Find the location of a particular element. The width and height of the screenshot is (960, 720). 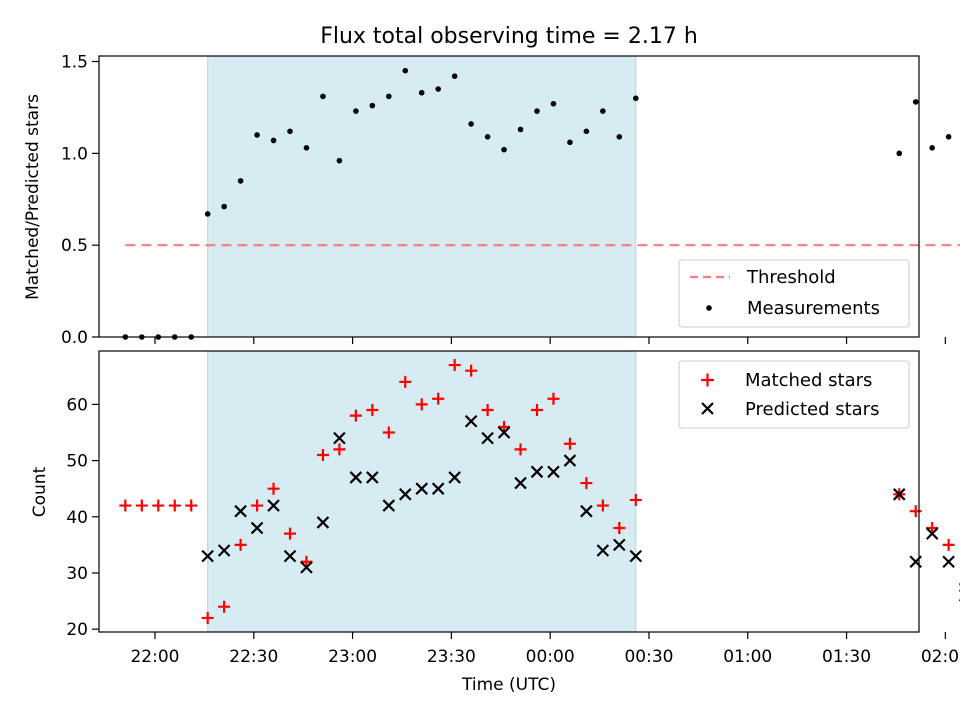

measurements-legend-swatch is located at coordinates (709, 308).